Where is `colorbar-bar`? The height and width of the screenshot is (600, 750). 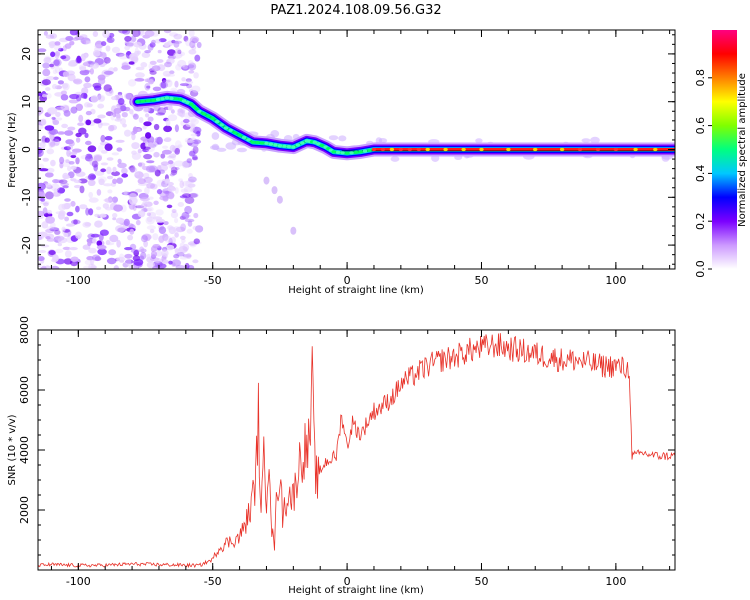
colorbar-bar is located at coordinates (724, 149).